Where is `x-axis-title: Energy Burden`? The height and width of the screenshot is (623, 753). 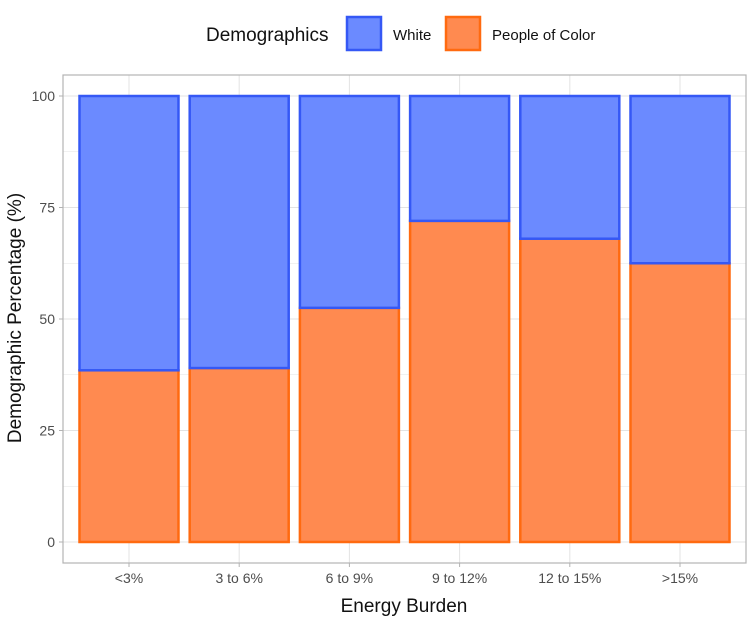
x-axis-title: Energy Burden is located at coordinates (404, 606).